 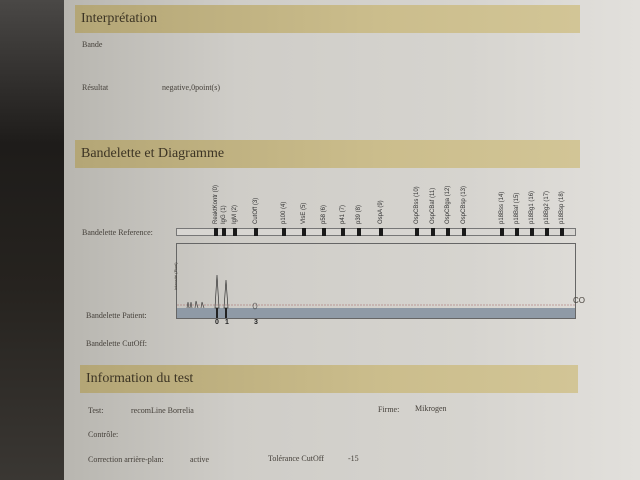 I want to click on band-label: OspCBss (10), so click(x=417, y=205).